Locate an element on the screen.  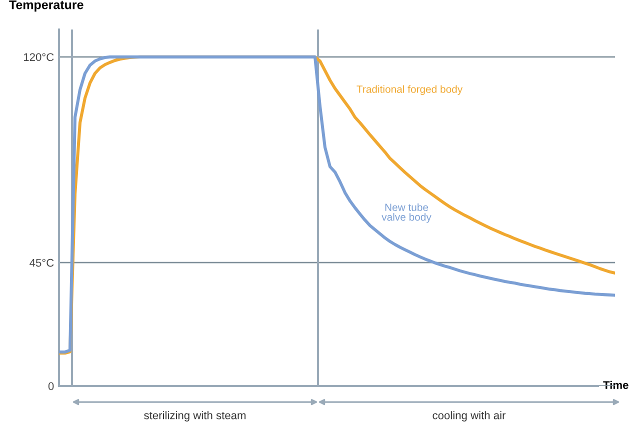
y-tick-label: 120°C is located at coordinates (39, 57).